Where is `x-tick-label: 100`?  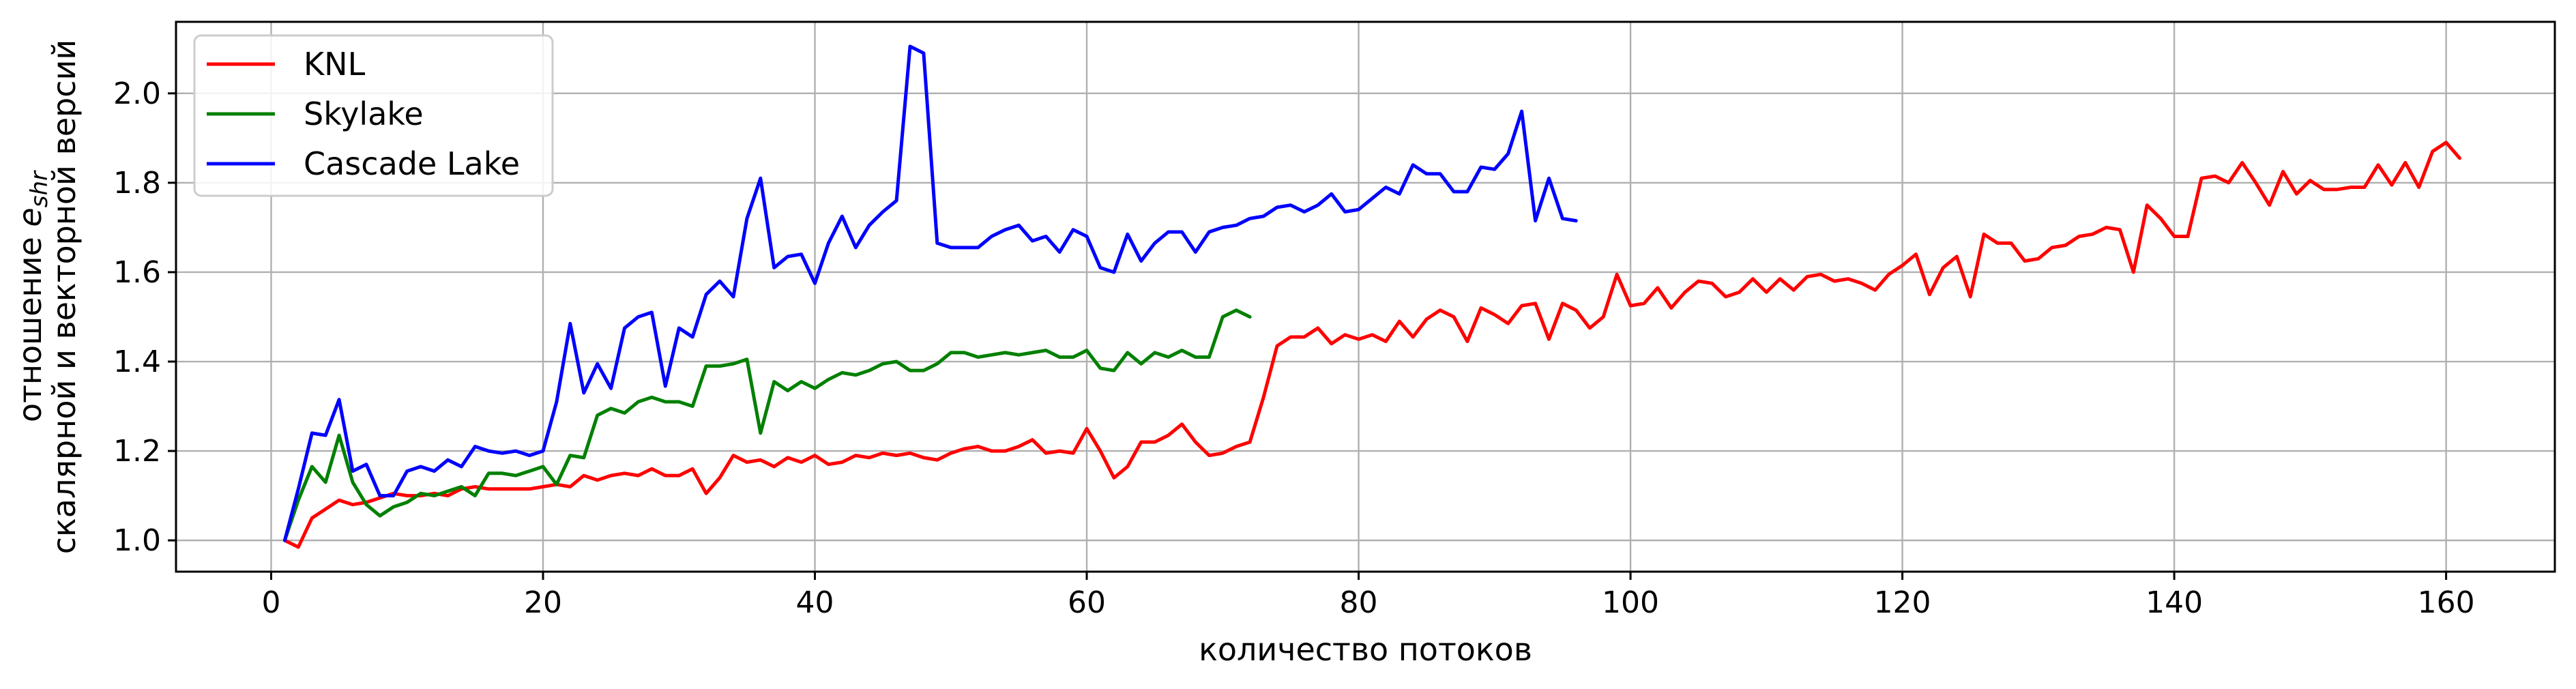 x-tick-label: 100 is located at coordinates (1630, 602).